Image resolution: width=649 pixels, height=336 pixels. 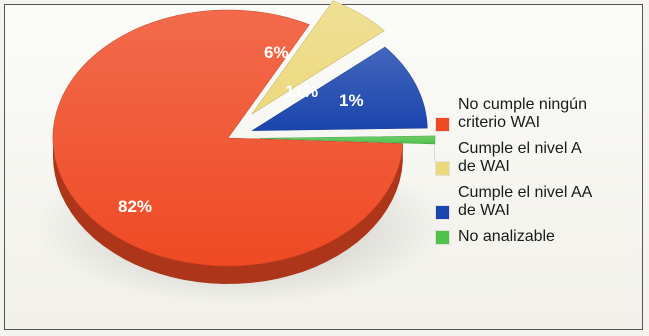 I want to click on legend-label: Cumple el nivel A de WAI, so click(x=520, y=157).